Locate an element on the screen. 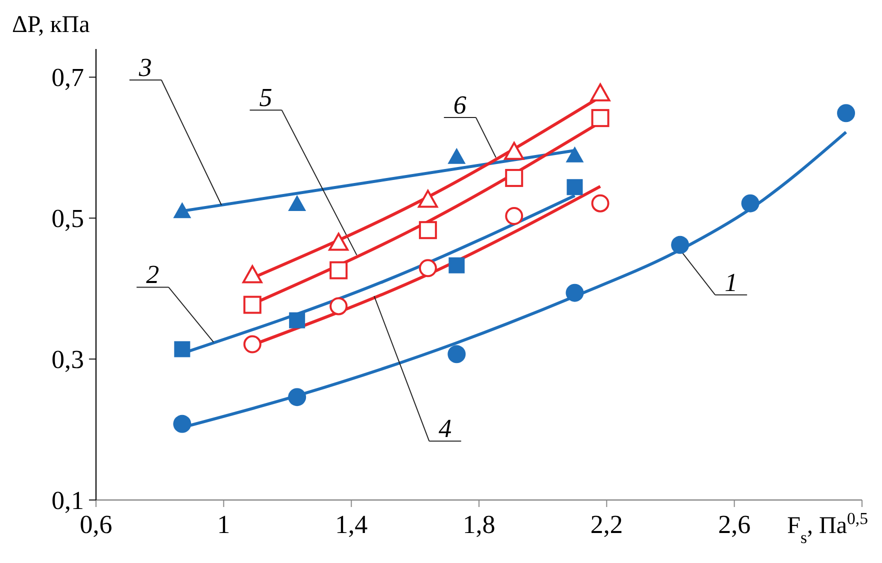 This screenshot has width=882, height=563. y-tick-label: 0,3 is located at coordinates (68, 359).